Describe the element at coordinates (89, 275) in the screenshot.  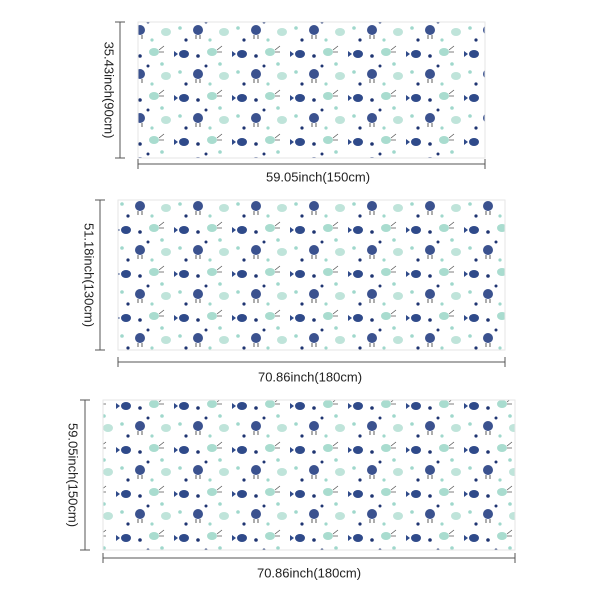
I see `height-label: 51.18inch(130cm)` at that location.